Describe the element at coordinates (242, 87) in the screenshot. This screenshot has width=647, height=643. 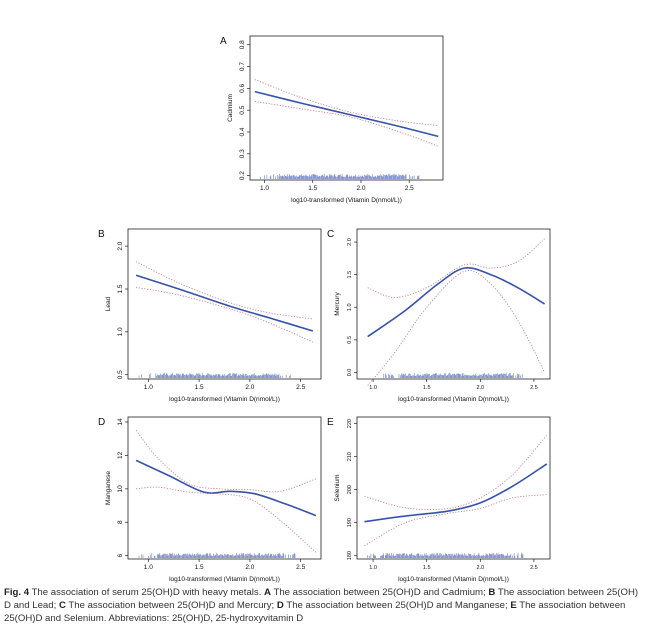
I see `y-tick-label: 0.6` at that location.